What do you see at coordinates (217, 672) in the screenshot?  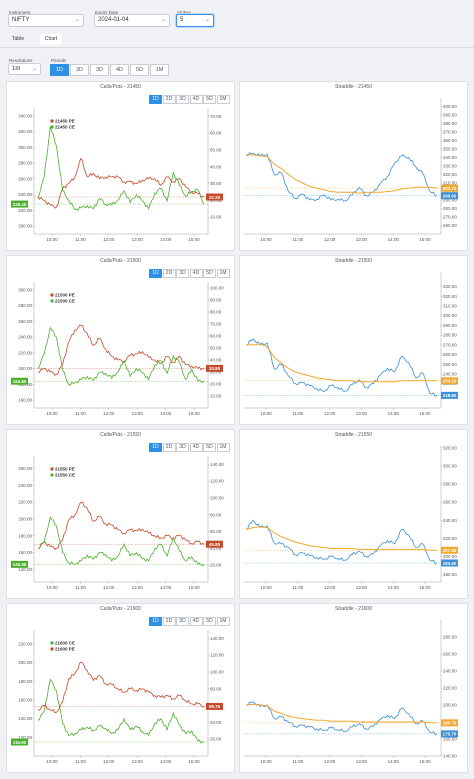 I see `right-tick-label: 100.00` at bounding box center [217, 672].